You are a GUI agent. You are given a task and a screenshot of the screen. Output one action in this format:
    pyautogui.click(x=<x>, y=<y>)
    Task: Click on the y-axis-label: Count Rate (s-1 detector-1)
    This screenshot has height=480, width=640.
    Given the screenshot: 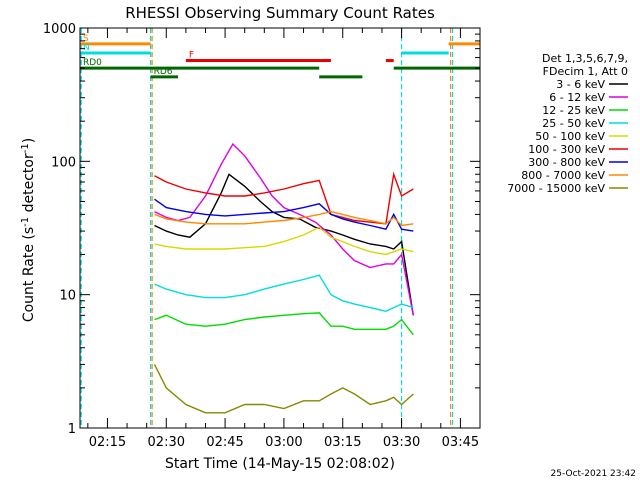 What is the action you would take?
    pyautogui.click(x=29, y=230)
    